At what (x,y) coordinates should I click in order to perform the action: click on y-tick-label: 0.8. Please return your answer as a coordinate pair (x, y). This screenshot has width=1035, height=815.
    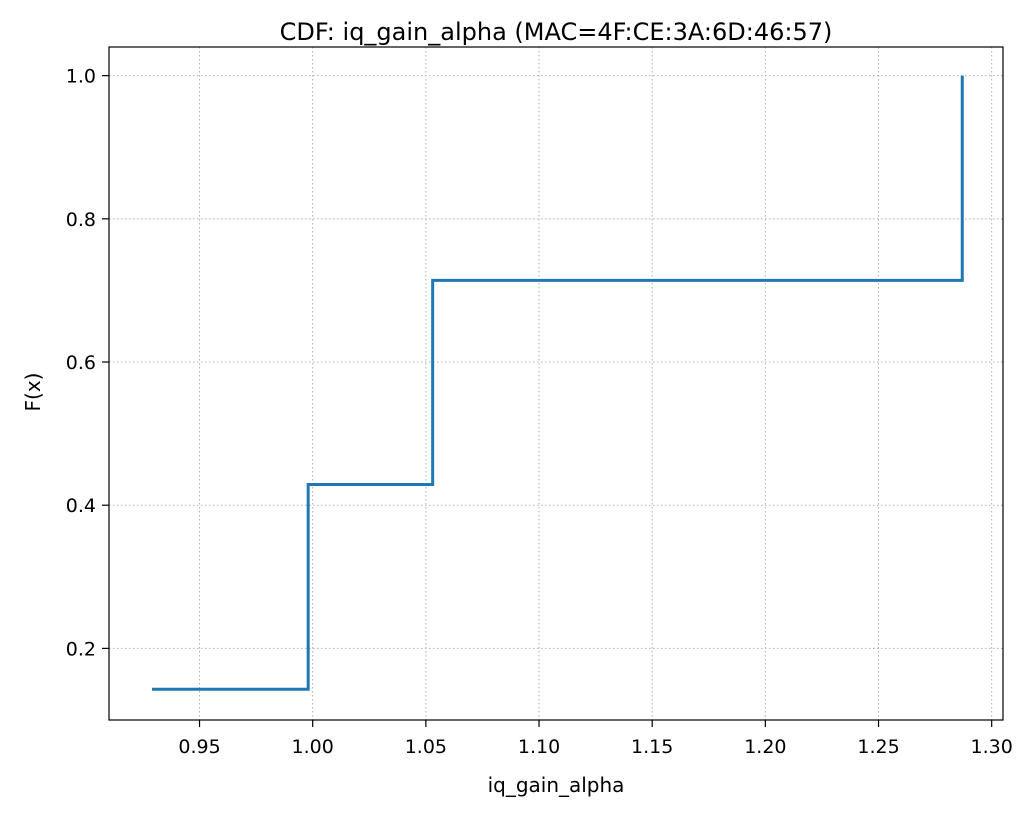
    Looking at the image, I should click on (81, 220).